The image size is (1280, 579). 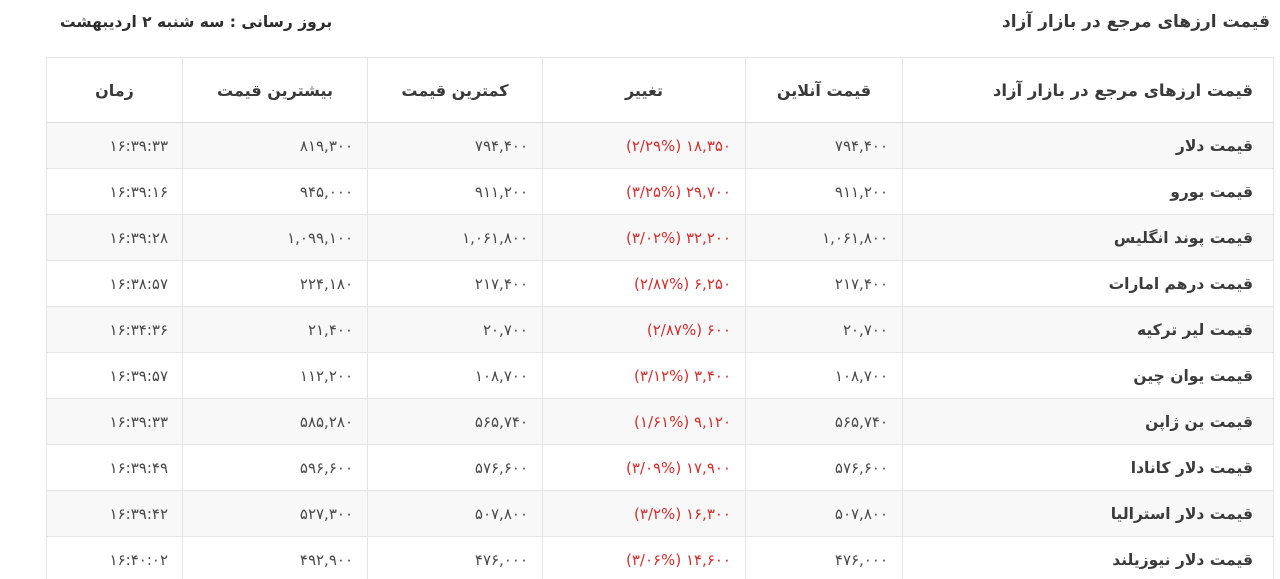 What do you see at coordinates (455, 329) in the screenshot?
I see `lowest-price-cell: ۲۰,۷۰۰` at bounding box center [455, 329].